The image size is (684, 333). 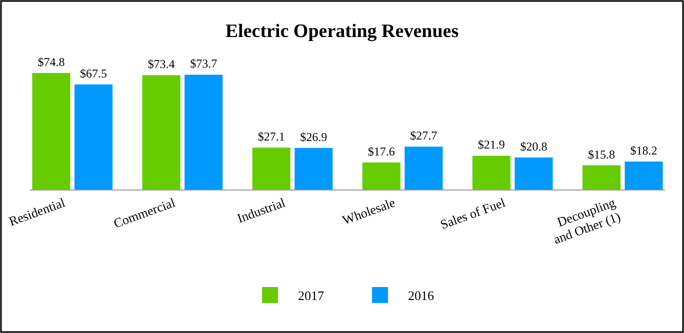 What do you see at coordinates (601, 154) in the screenshot?
I see `data-label: $15.8` at bounding box center [601, 154].